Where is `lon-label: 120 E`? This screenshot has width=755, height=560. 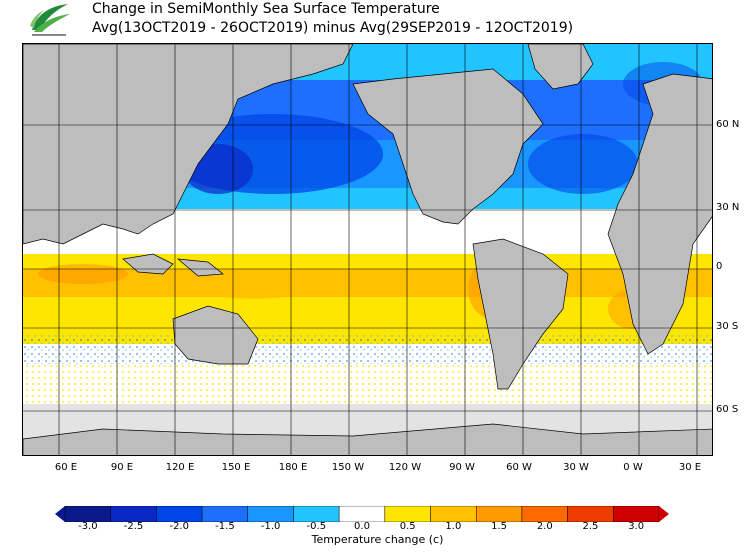
lon-label: 120 E is located at coordinates (180, 467).